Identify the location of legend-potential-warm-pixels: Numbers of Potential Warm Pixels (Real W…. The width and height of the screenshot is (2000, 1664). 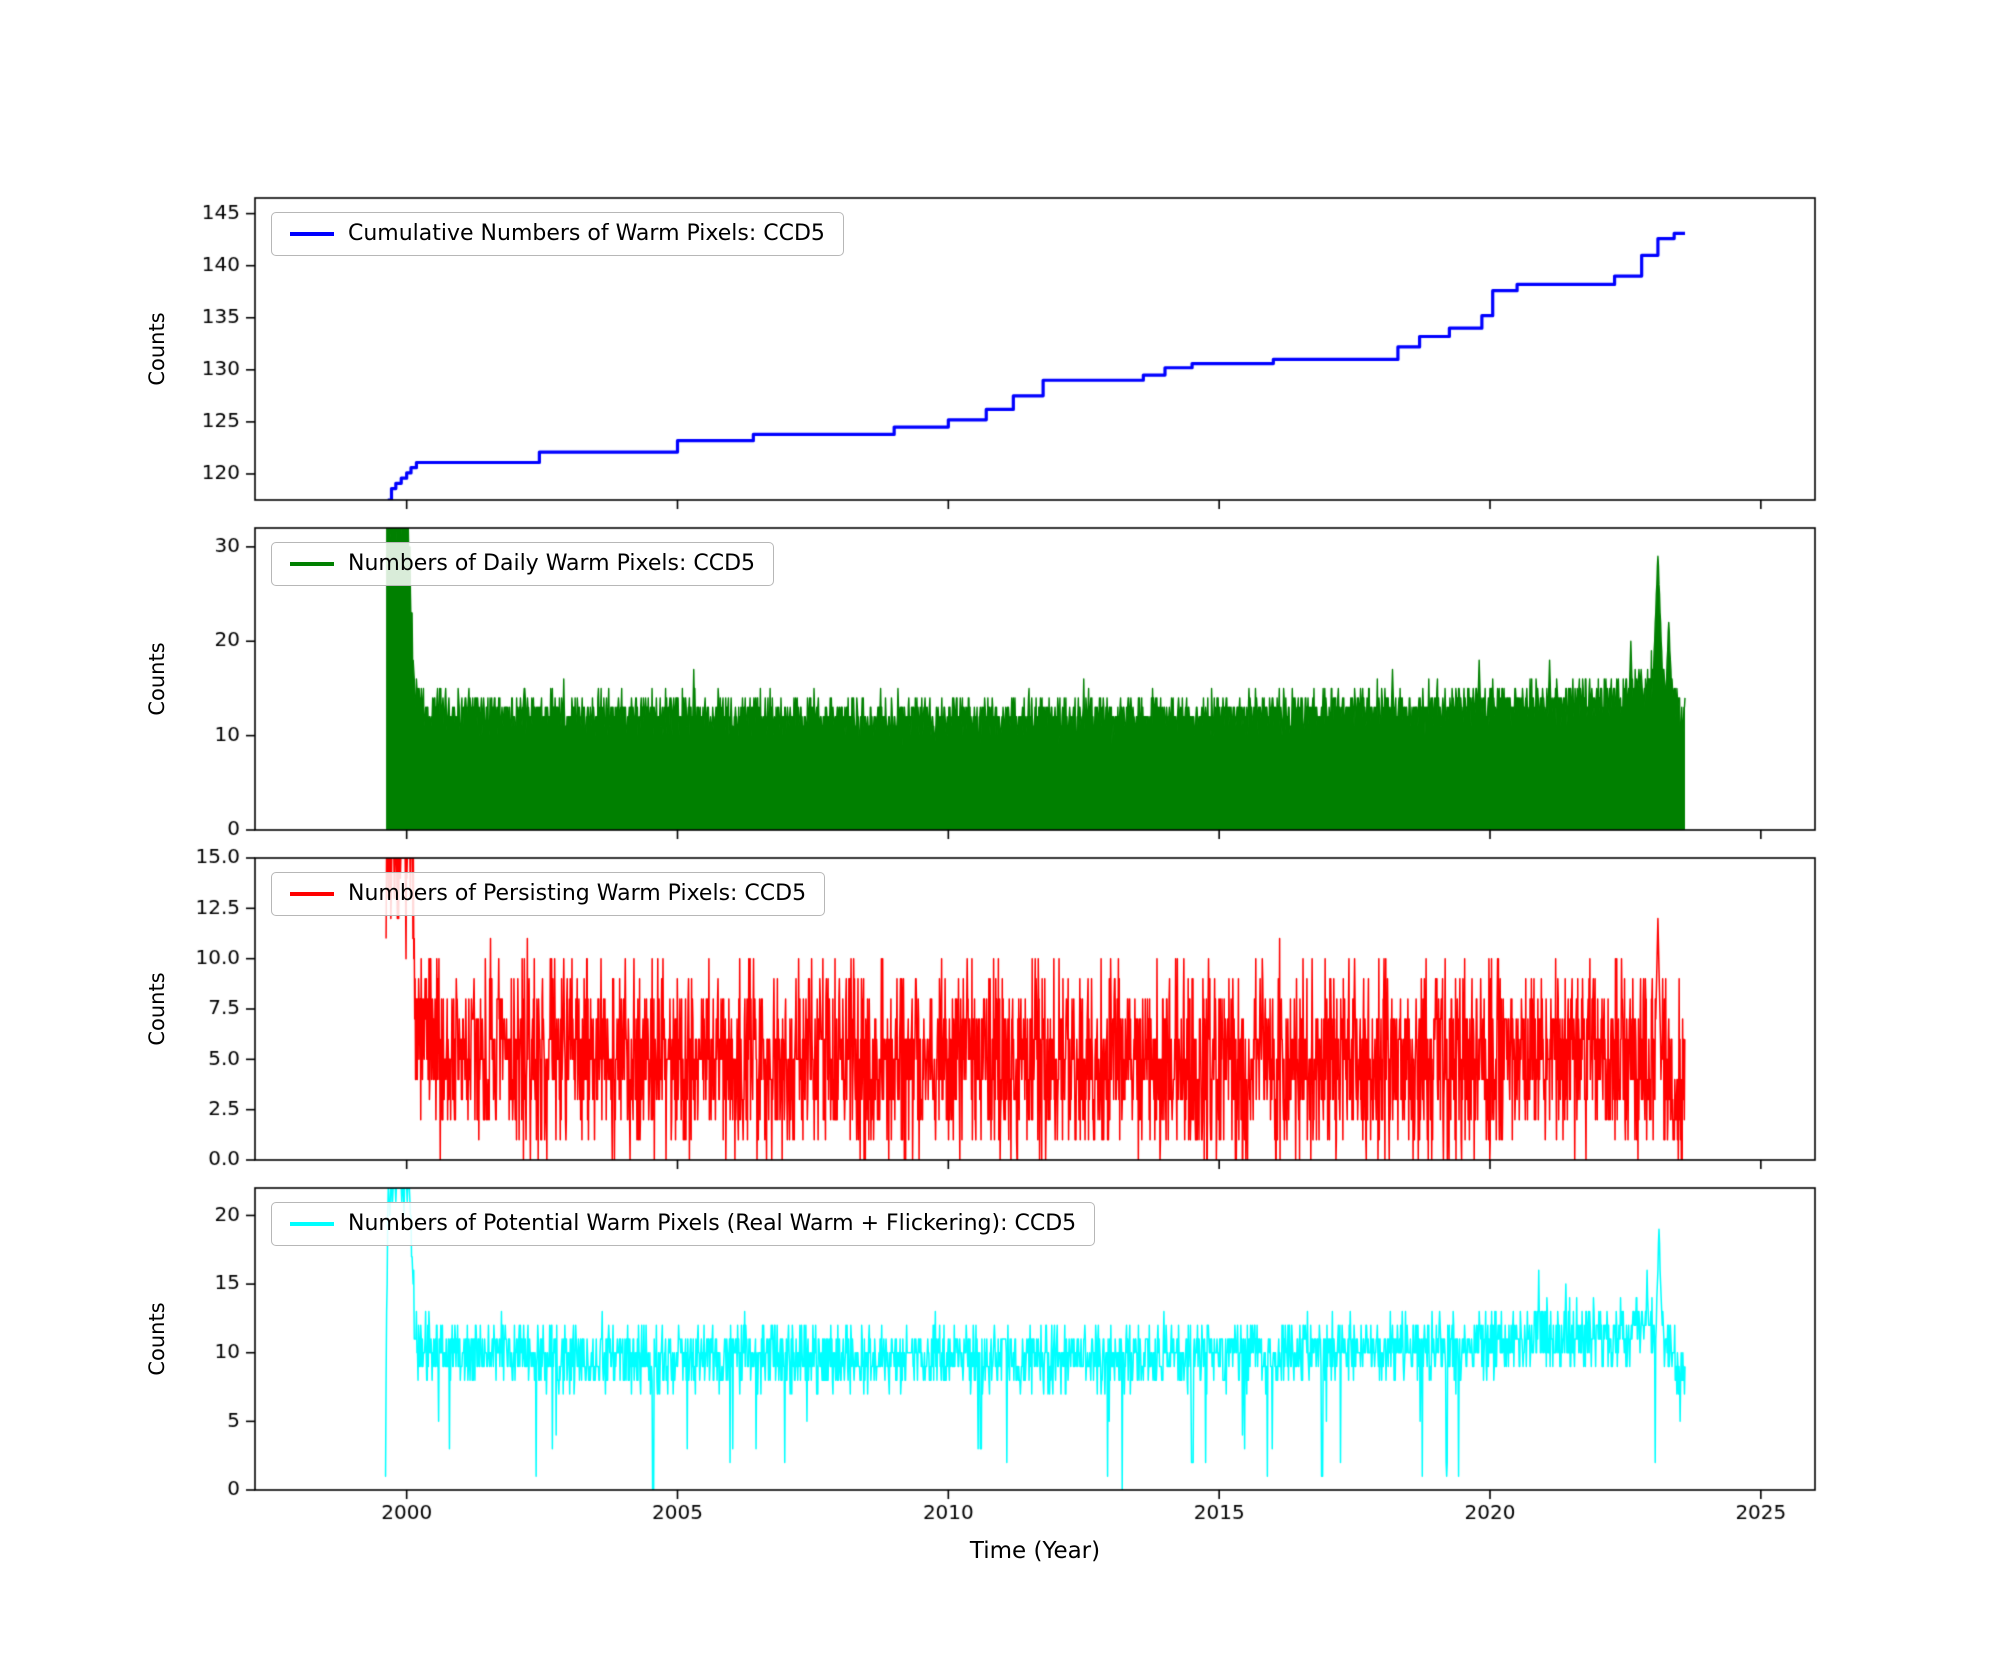
(683, 1224).